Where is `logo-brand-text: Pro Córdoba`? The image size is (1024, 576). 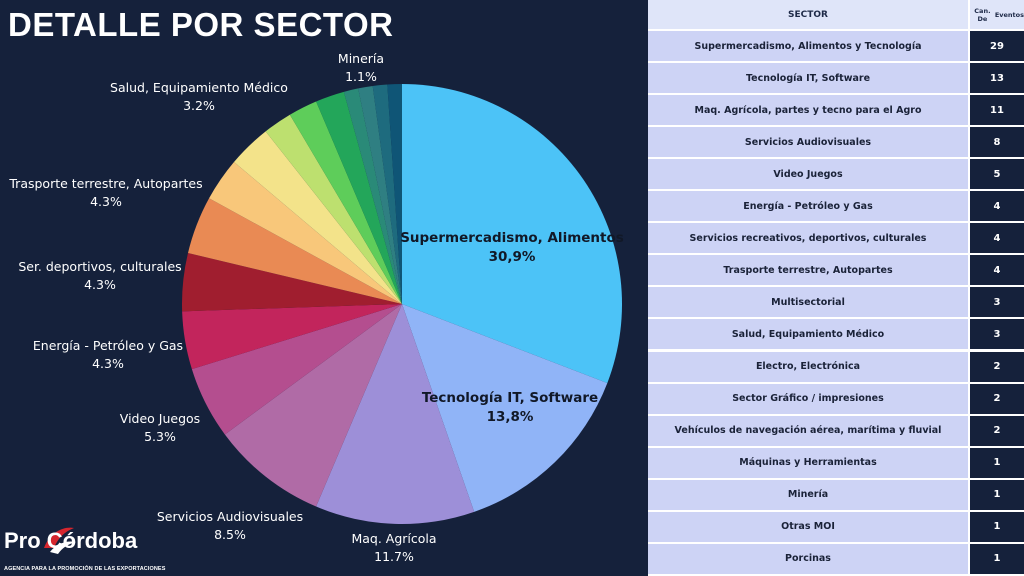
logo-brand-text: Pro Córdoba is located at coordinates (71, 540).